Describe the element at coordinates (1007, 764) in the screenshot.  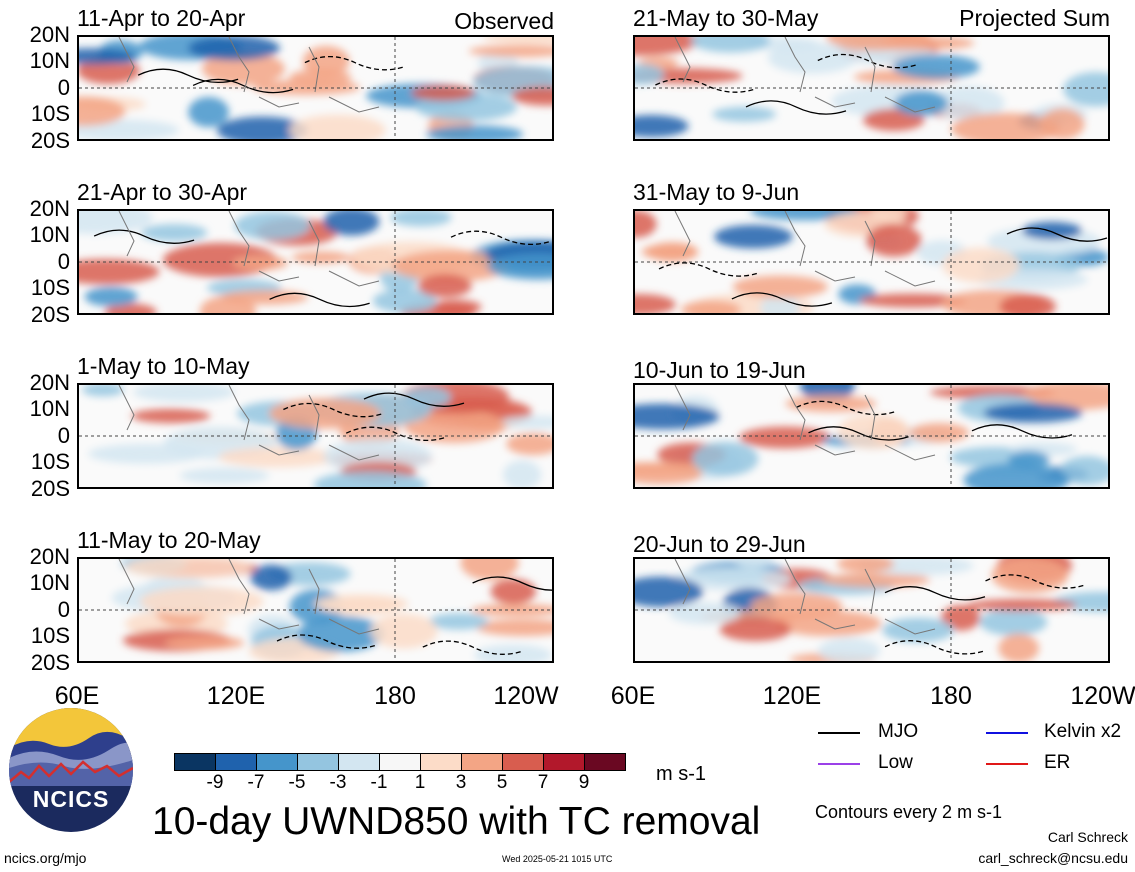
I see `legend-er-line` at that location.